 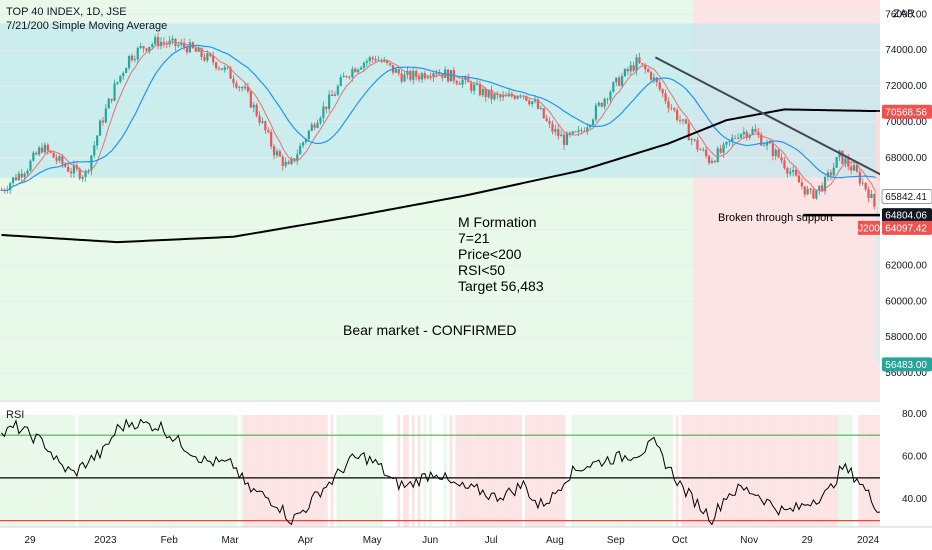 What do you see at coordinates (914, 499) in the screenshot?
I see `rsi-tick-label: 40.00` at bounding box center [914, 499].